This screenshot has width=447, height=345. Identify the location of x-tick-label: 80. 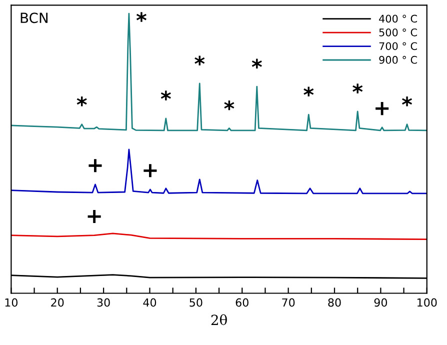
(334, 302).